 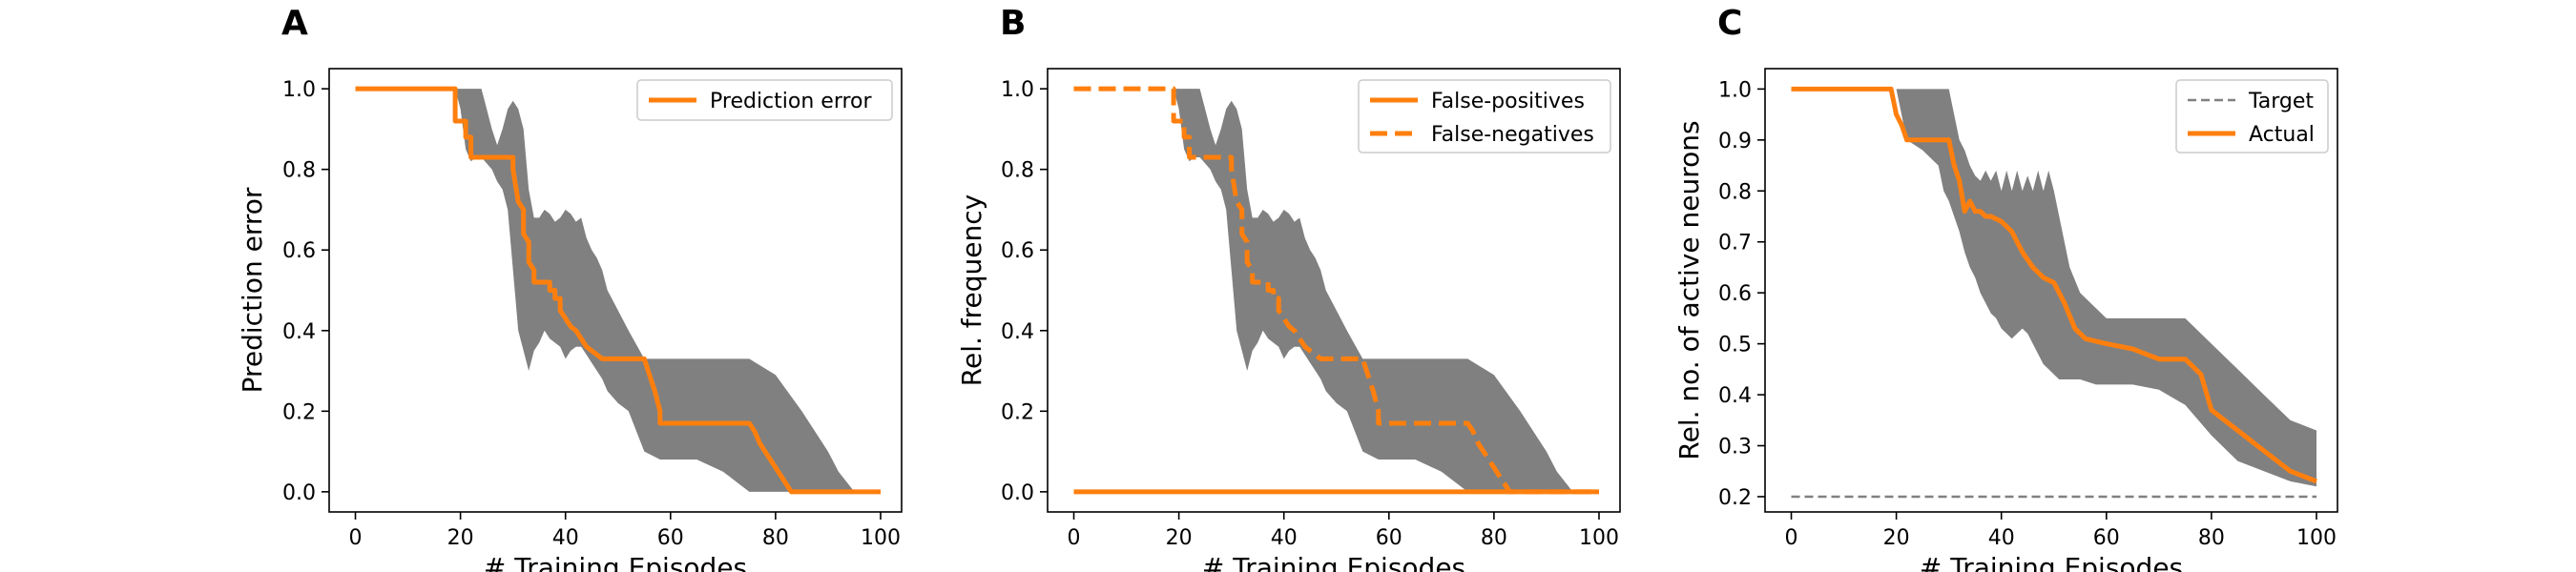 What do you see at coordinates (1735, 142) in the screenshot?
I see `y-tick-label: 0.9` at bounding box center [1735, 142].